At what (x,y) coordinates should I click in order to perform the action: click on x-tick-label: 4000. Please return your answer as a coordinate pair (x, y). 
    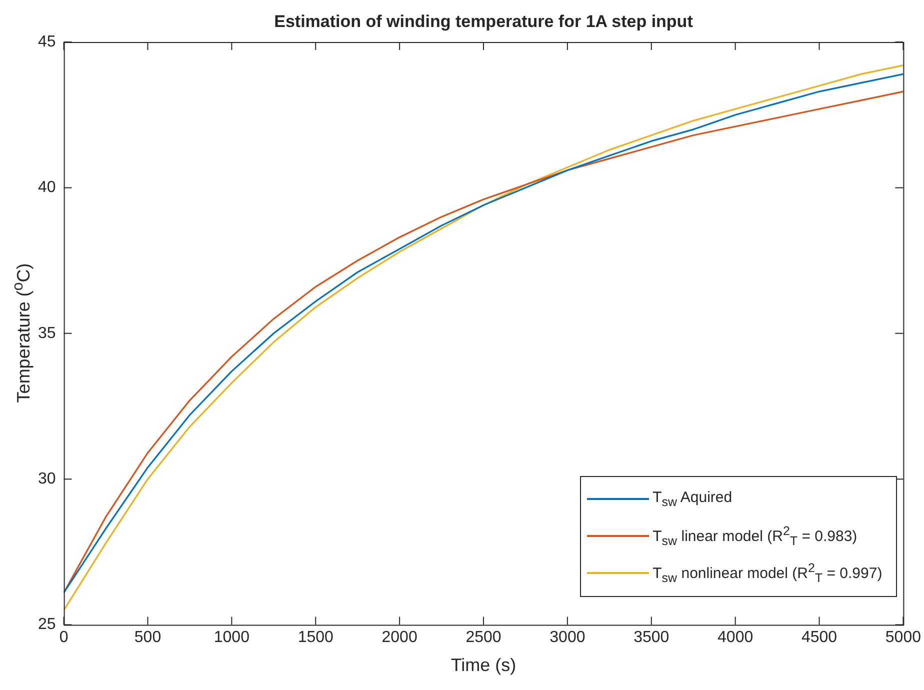
    Looking at the image, I should click on (736, 637).